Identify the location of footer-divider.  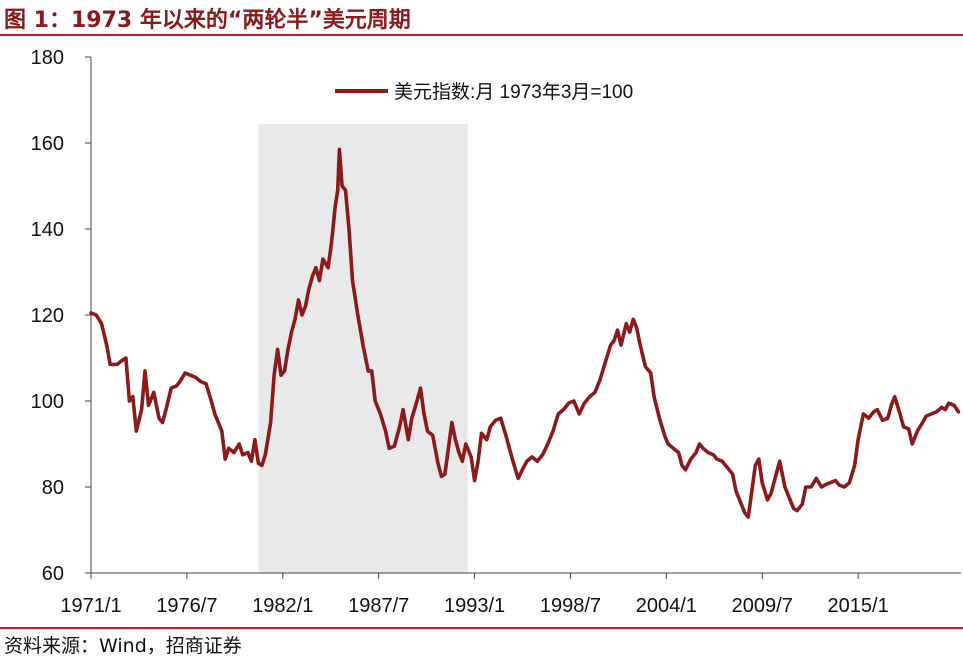
(481, 628).